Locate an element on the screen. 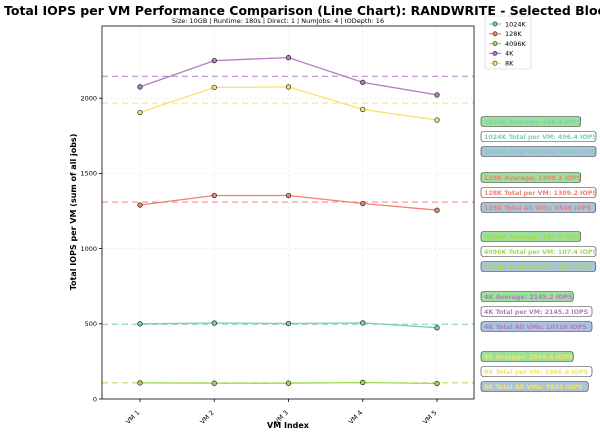  legend-label: 128K is located at coordinates (513, 34).